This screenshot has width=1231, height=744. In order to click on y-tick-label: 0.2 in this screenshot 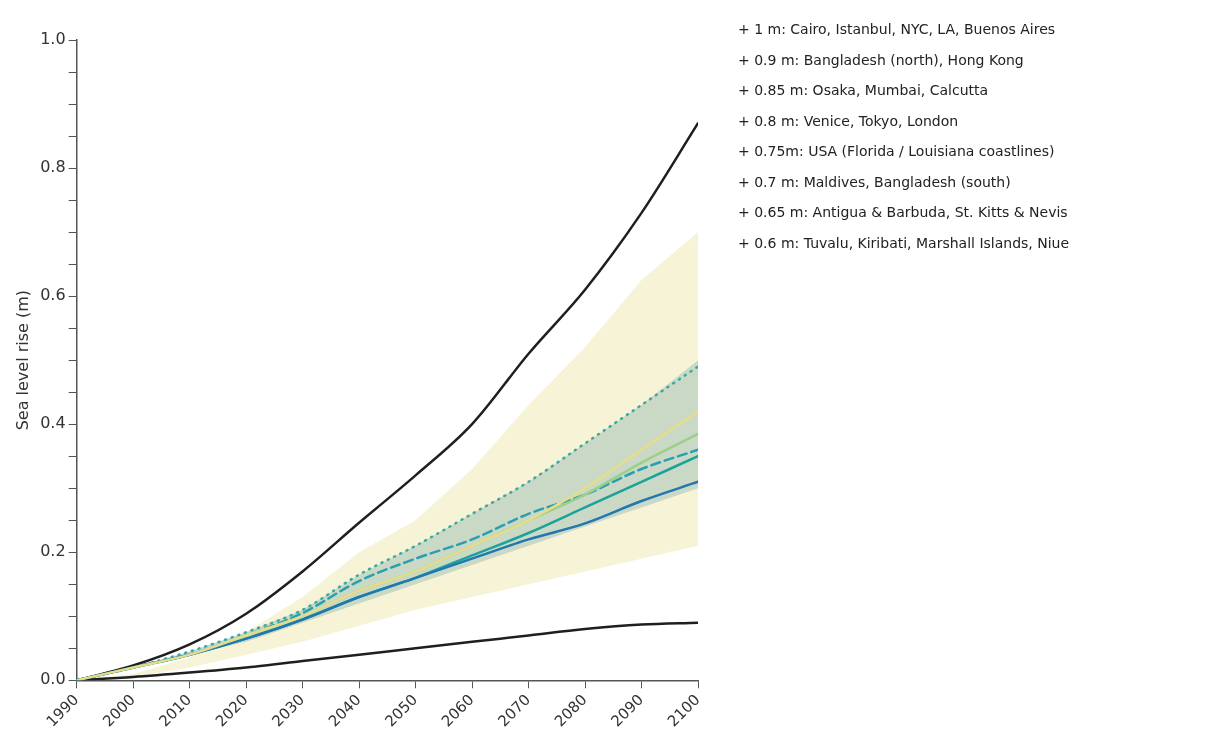, I will do `click(53, 551)`.